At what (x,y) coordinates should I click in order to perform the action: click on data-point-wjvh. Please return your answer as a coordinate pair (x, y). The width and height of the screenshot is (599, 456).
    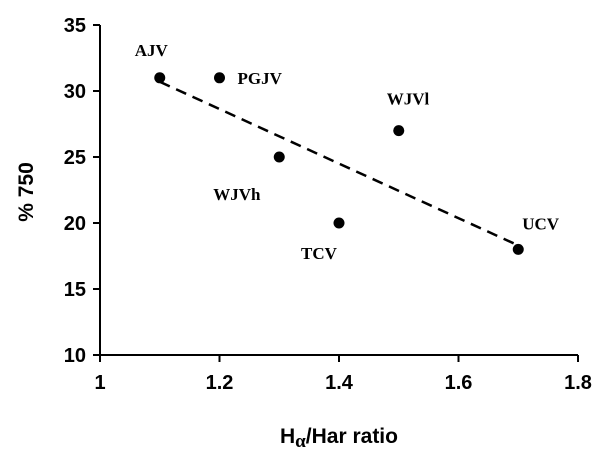
    Looking at the image, I should click on (279, 157).